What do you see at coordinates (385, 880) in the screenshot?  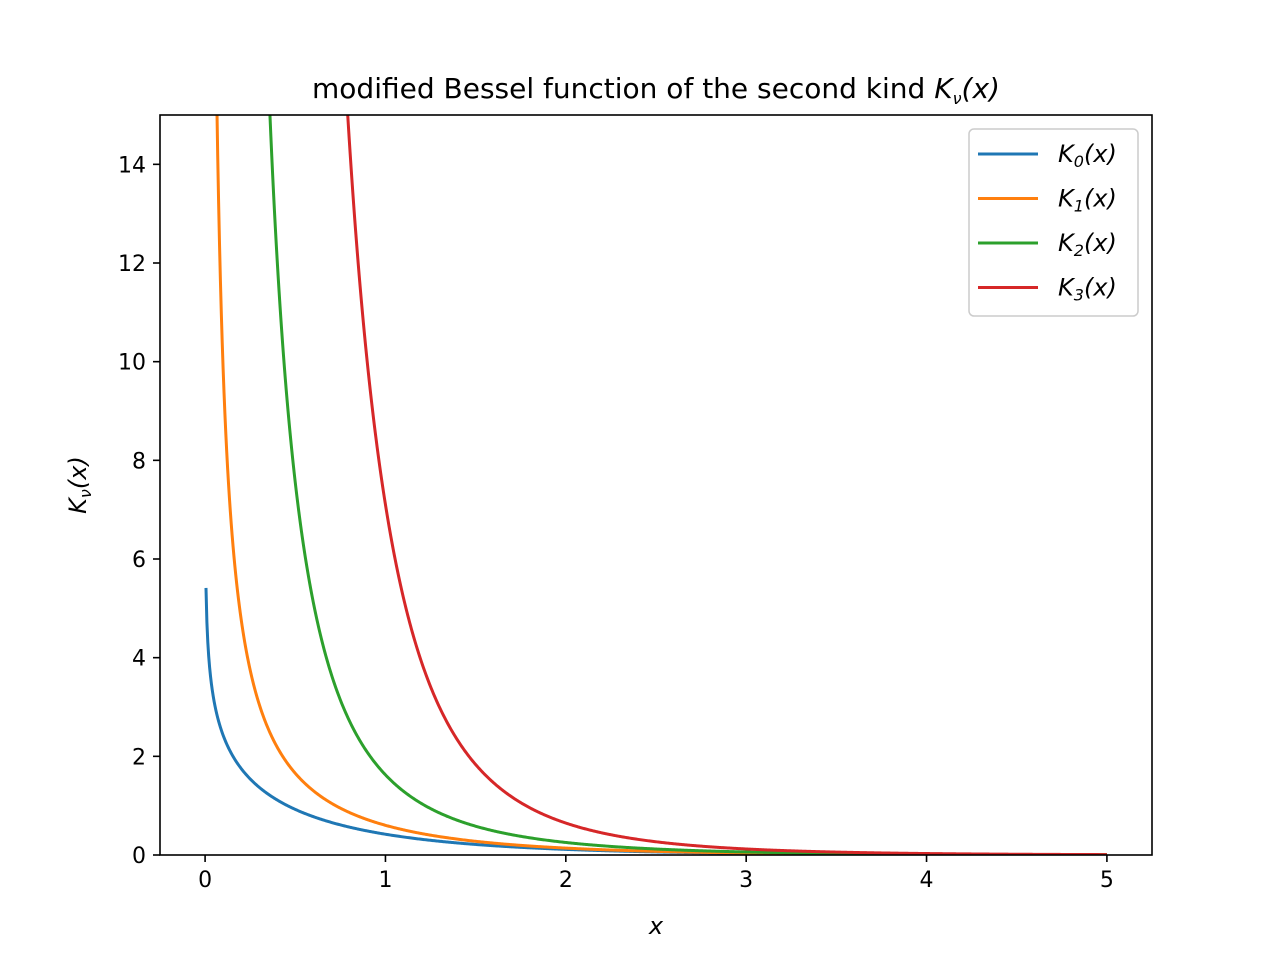 I see `x-tick-label: 1` at bounding box center [385, 880].